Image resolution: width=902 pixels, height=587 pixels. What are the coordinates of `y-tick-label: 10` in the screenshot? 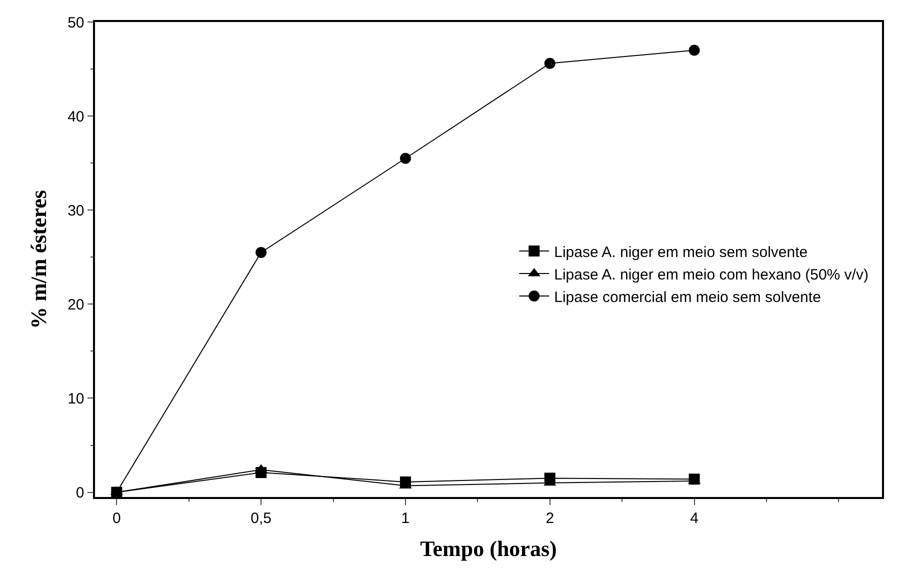 It's located at (76, 399).